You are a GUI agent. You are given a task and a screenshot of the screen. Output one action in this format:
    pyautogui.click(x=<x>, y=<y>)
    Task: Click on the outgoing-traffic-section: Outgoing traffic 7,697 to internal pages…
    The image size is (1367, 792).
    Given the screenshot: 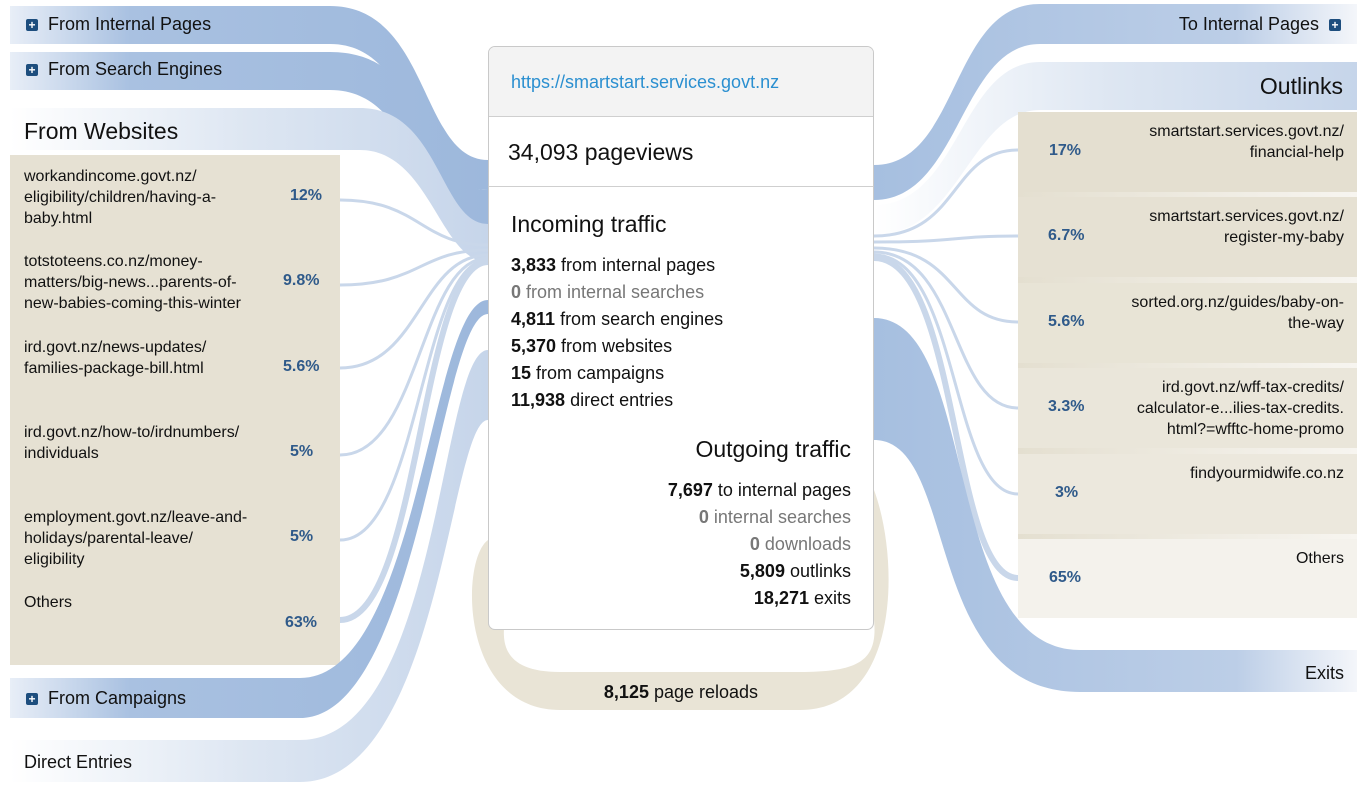 What is the action you would take?
    pyautogui.click(x=681, y=524)
    